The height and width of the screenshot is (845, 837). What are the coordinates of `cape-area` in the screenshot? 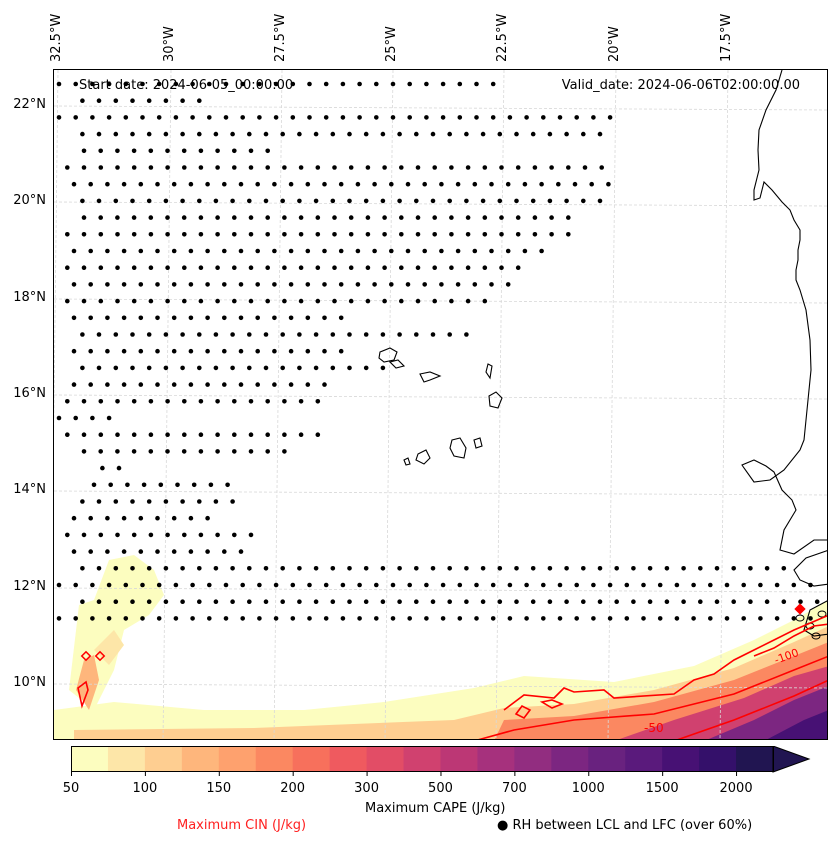 It's located at (797, 724).